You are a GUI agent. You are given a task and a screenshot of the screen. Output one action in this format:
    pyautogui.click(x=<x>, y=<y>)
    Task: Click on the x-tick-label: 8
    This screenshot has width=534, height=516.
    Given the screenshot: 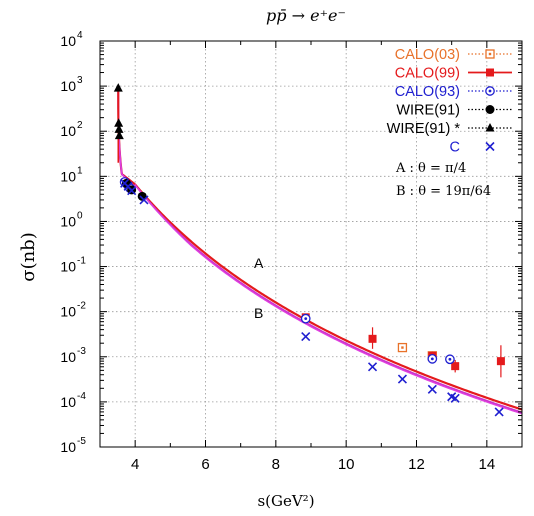 What is the action you would take?
    pyautogui.click(x=276, y=464)
    